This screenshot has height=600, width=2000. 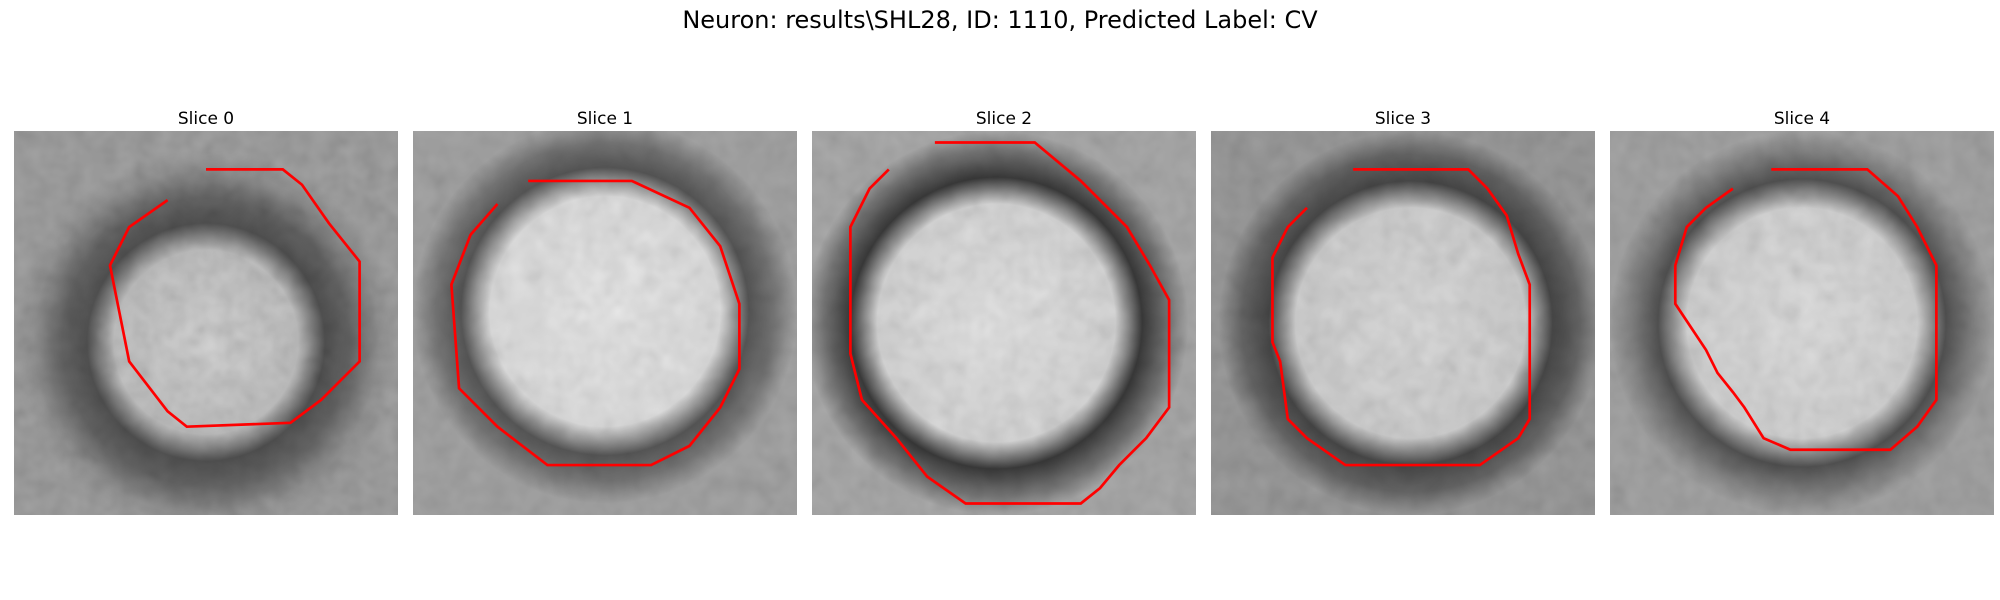 I want to click on slice-panel-2: Slice 2, so click(x=1004, y=311).